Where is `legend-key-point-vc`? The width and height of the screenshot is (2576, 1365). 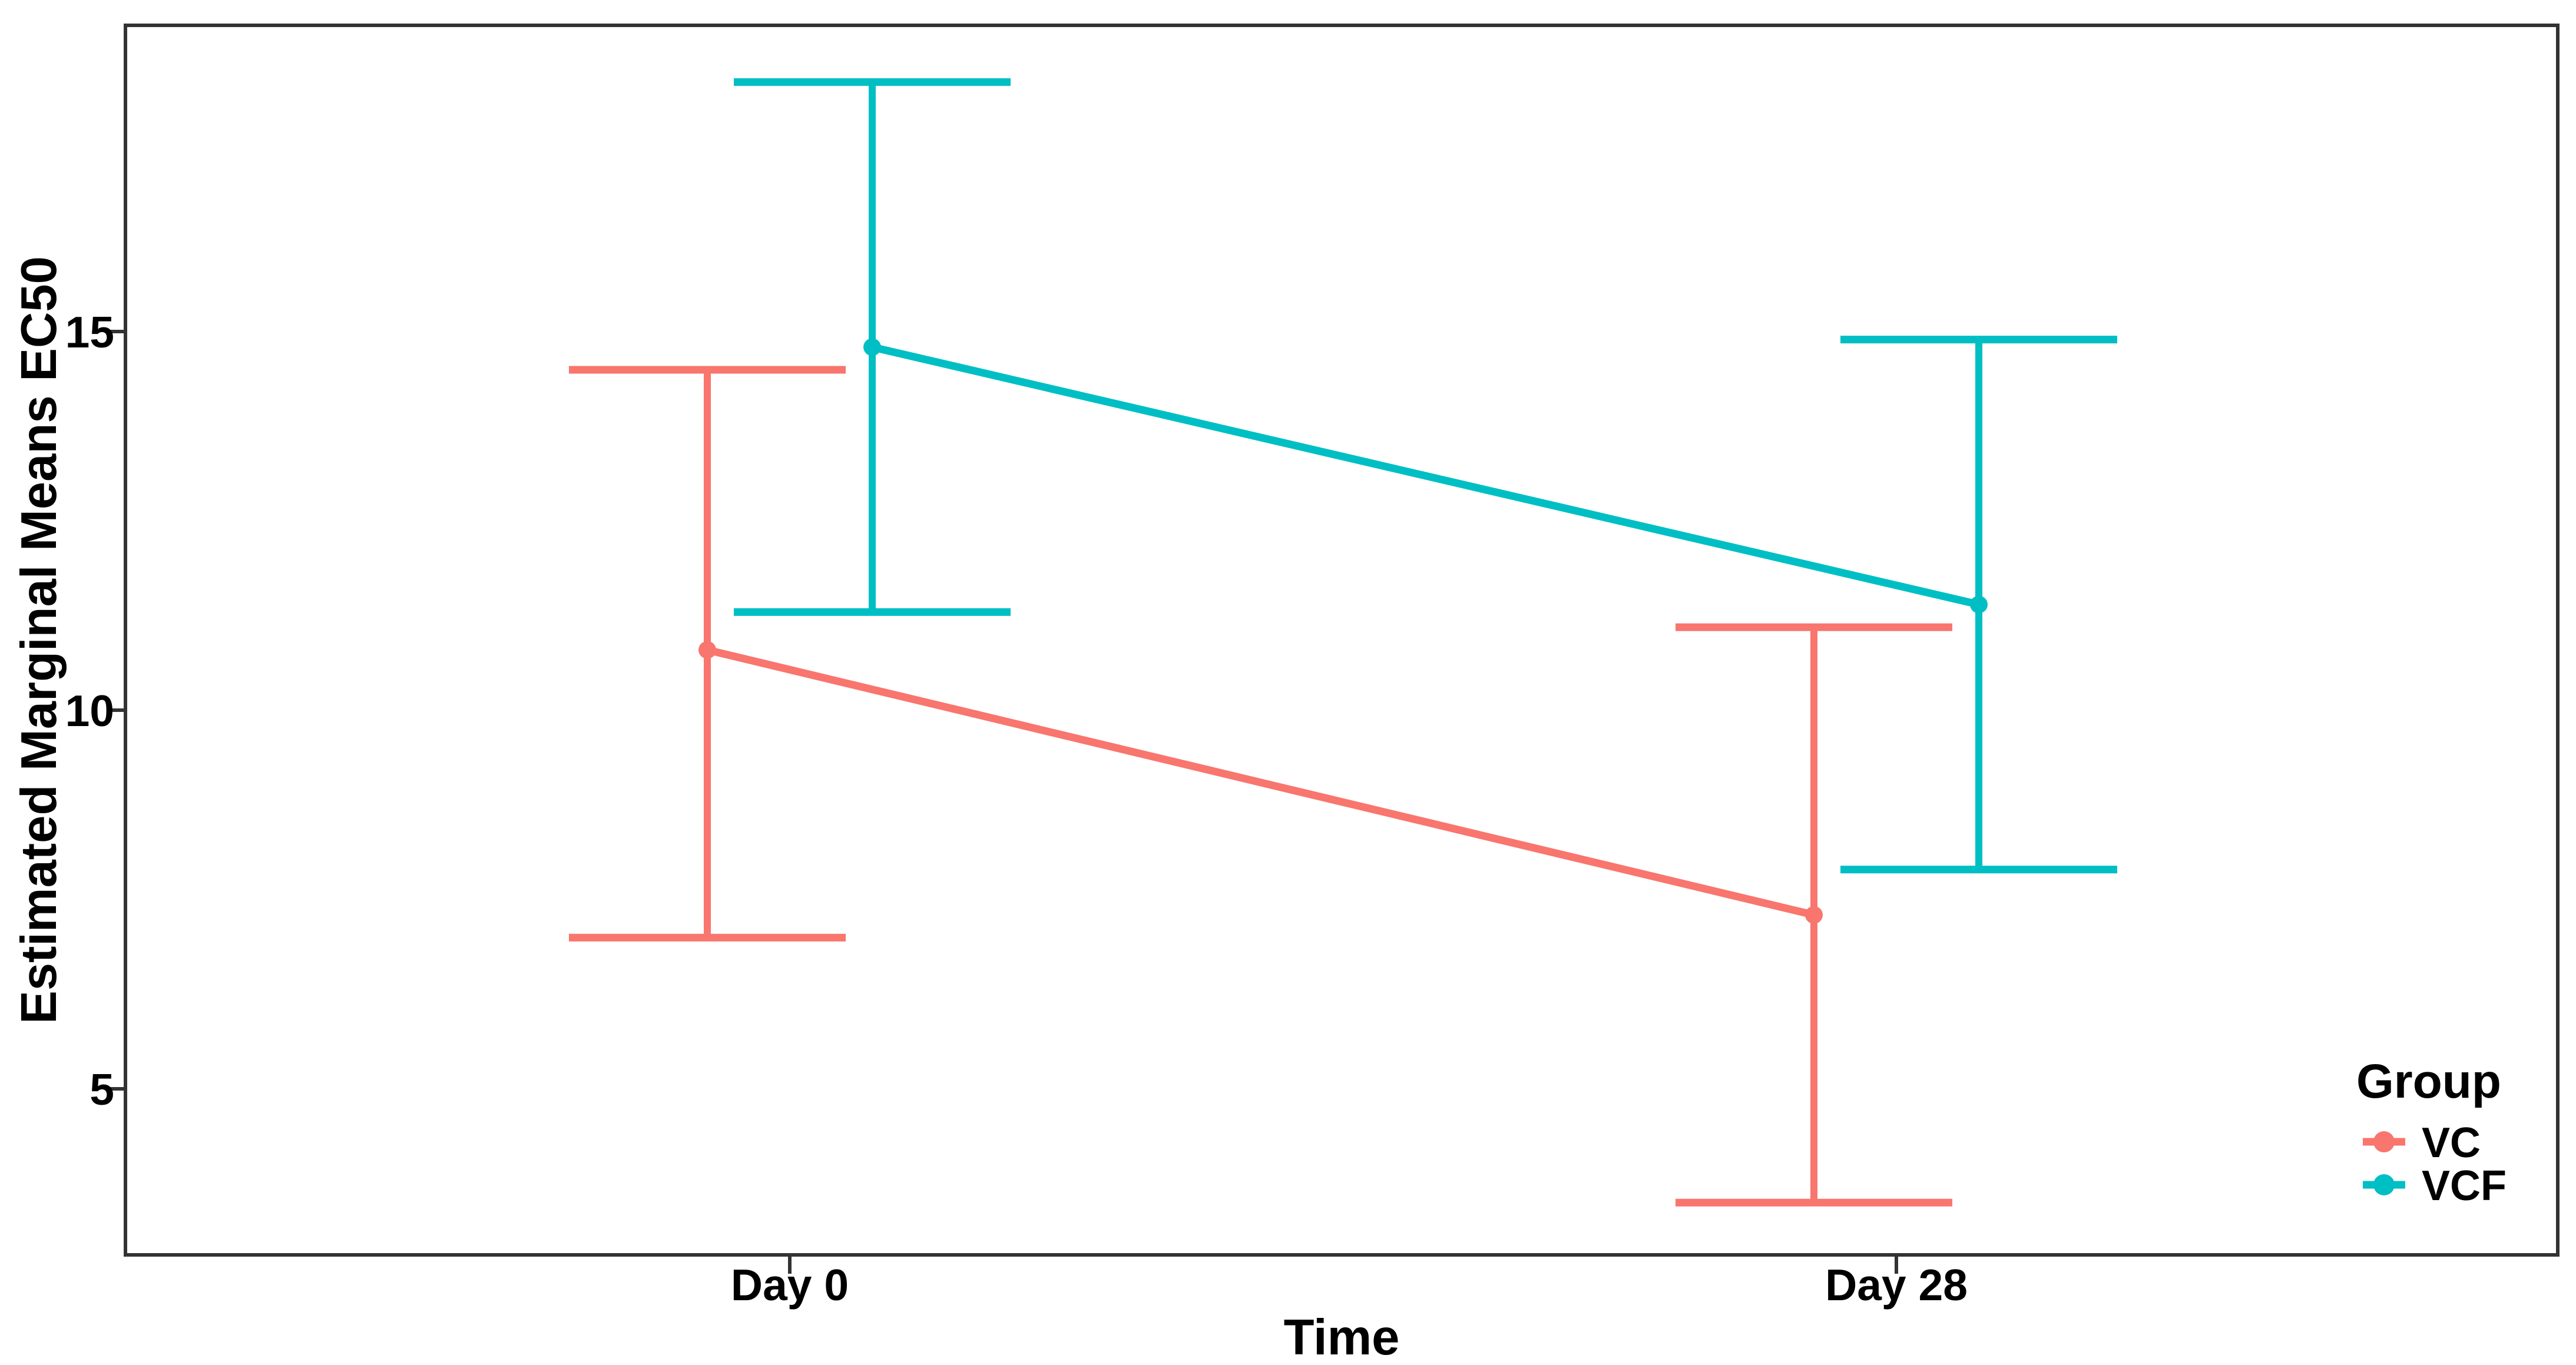
legend-key-point-vc is located at coordinates (2384, 1141).